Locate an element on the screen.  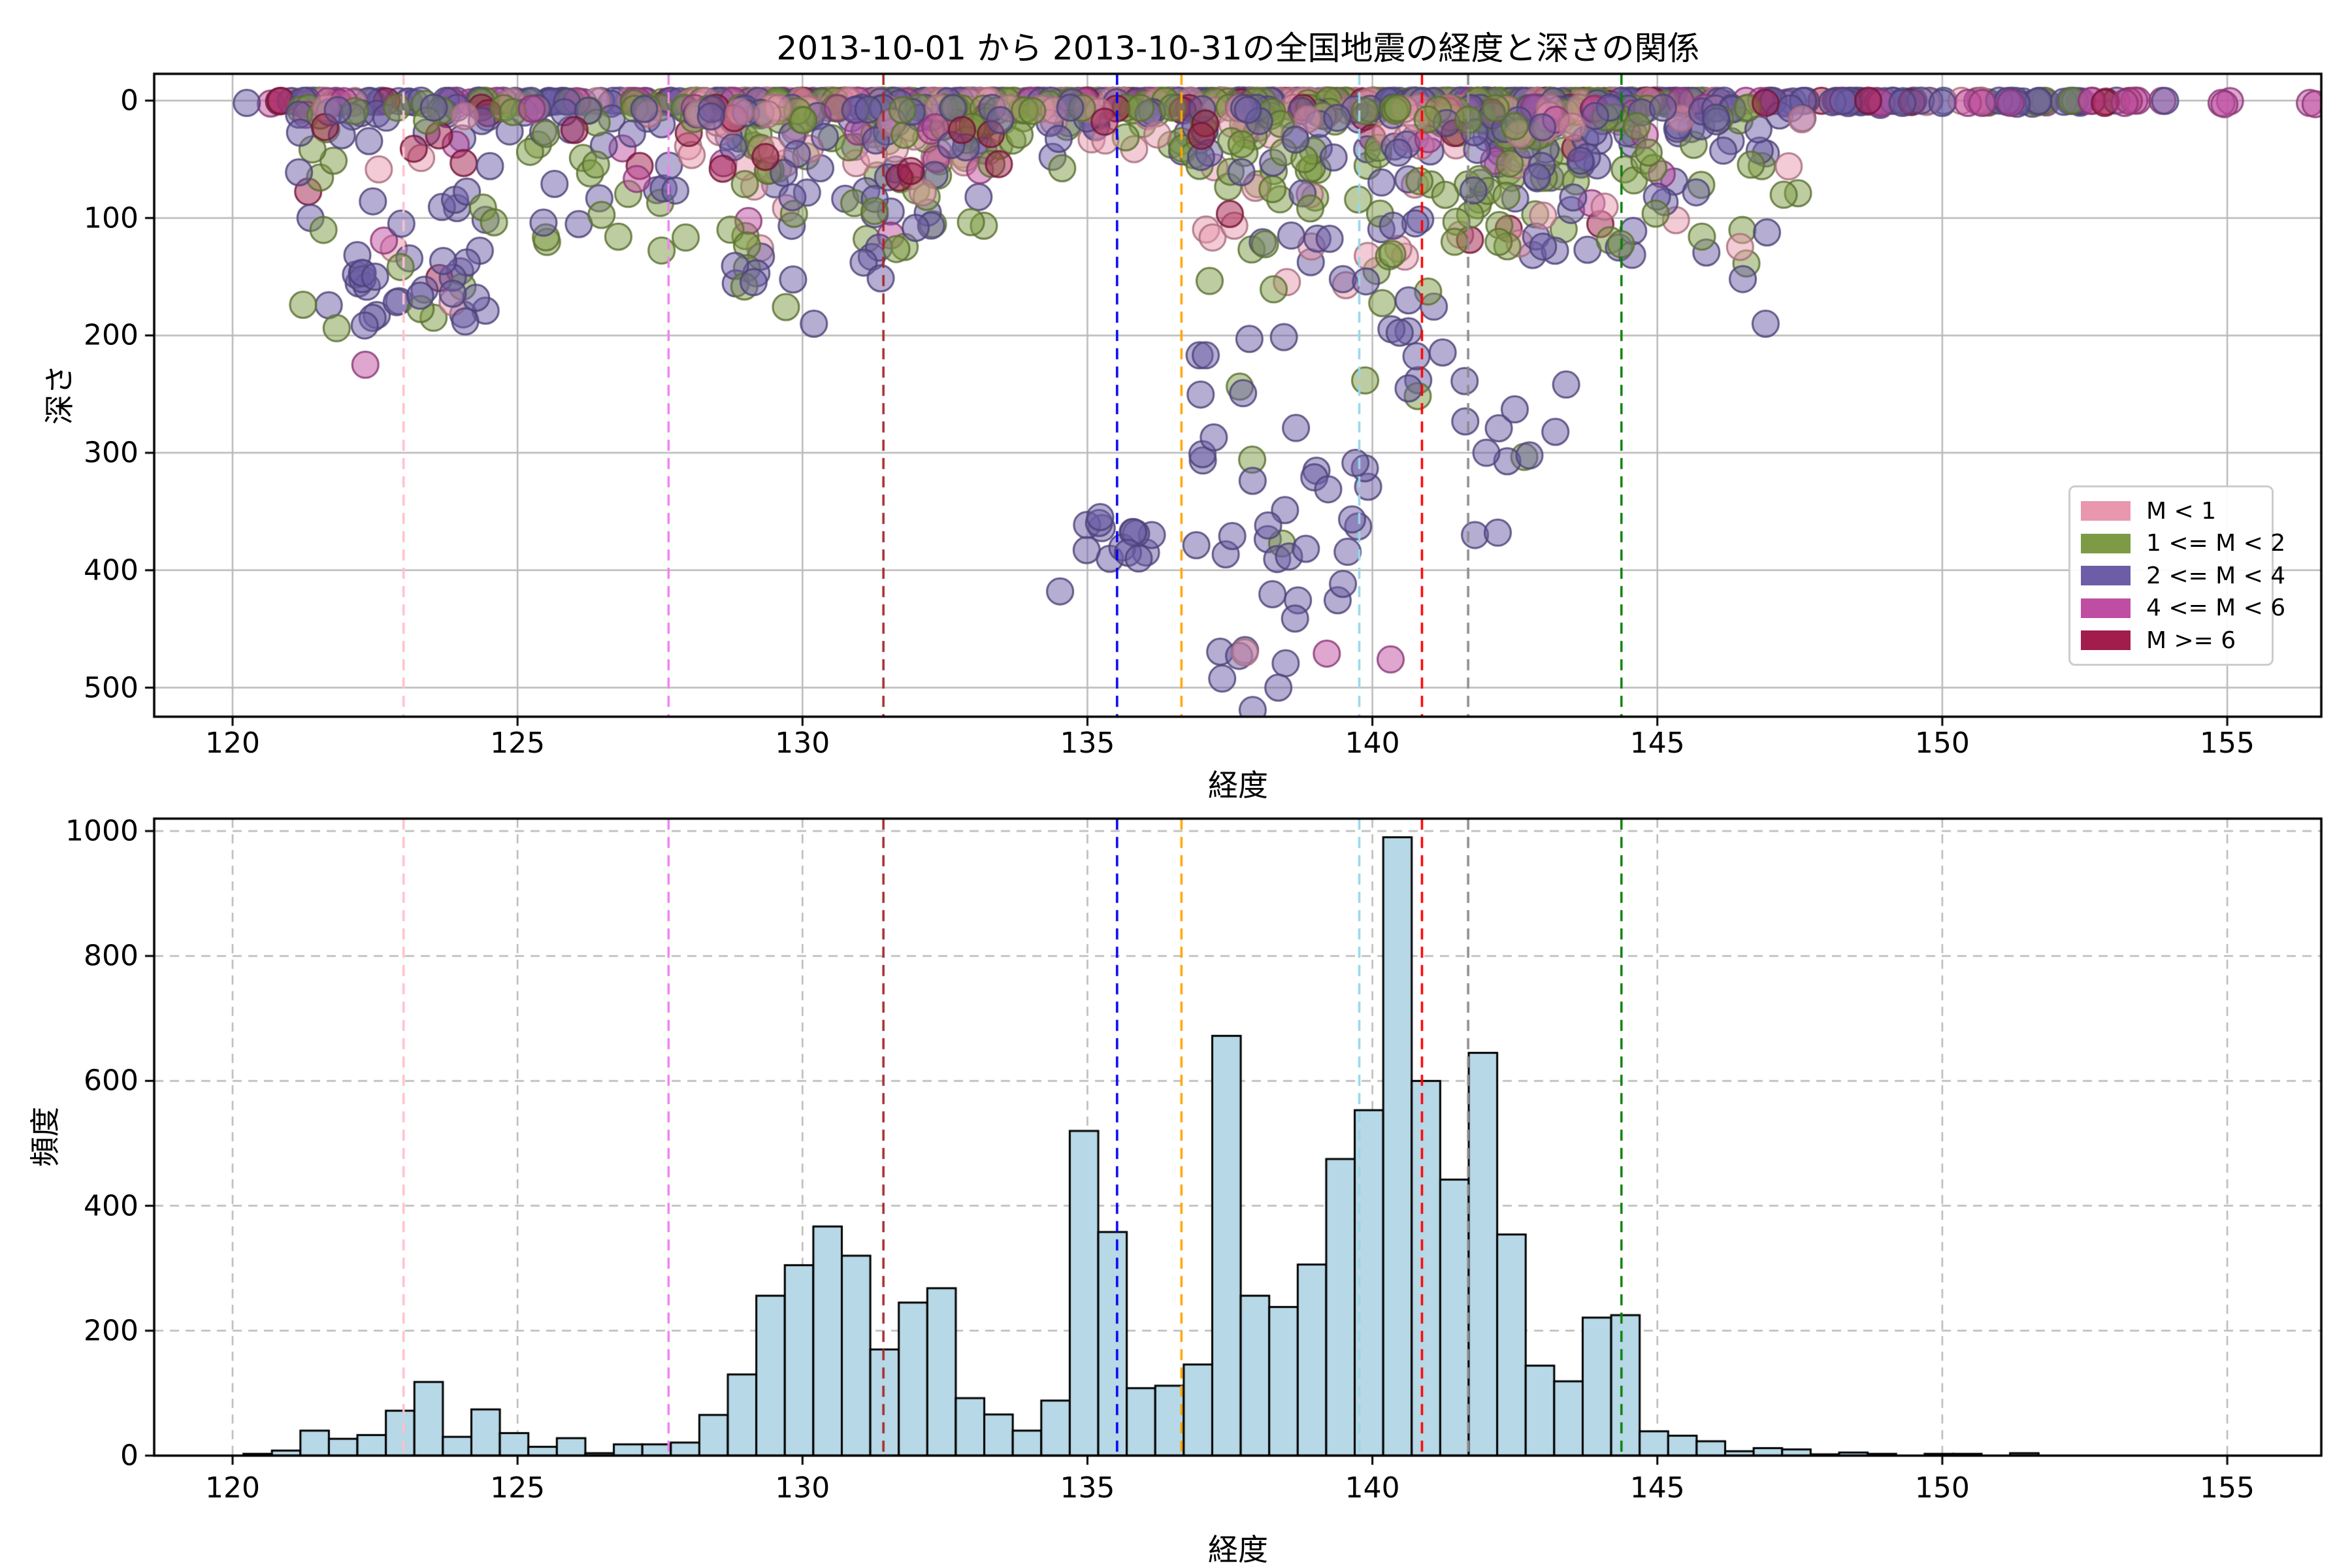
scatter-y-tick: 400 is located at coordinates (111, 570).